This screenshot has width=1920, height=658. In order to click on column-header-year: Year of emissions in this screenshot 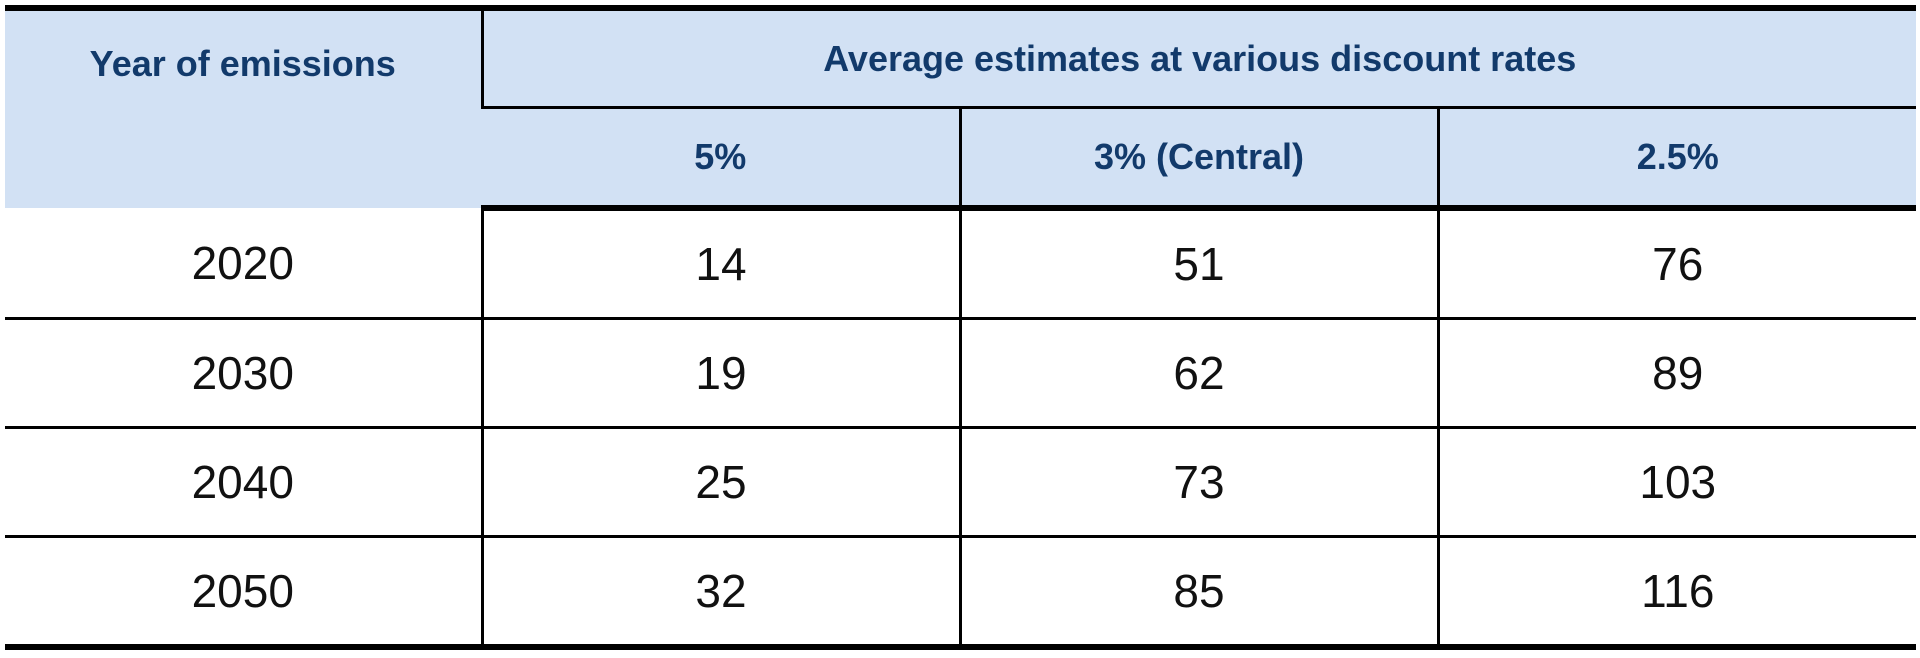, I will do `click(243, 108)`.